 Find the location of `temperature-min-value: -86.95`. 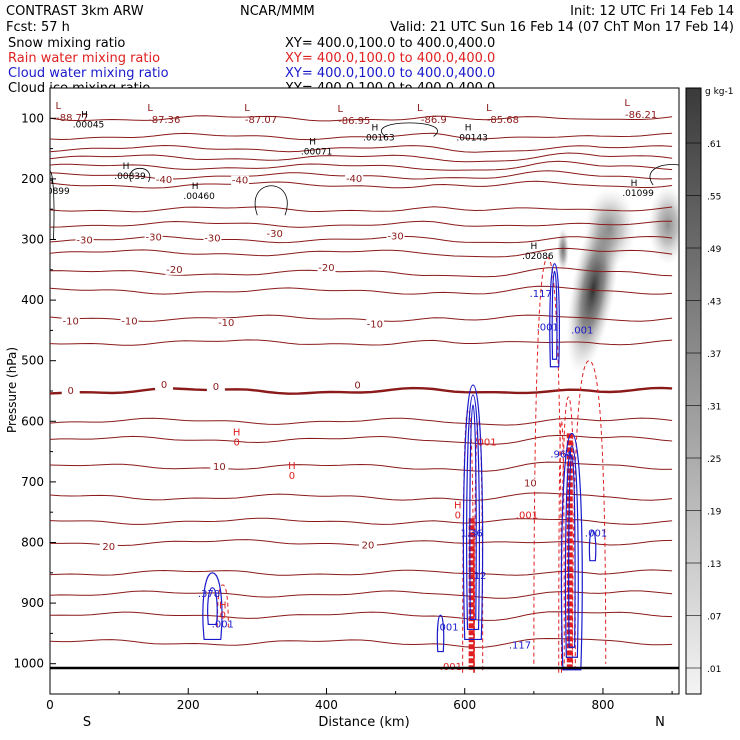

temperature-min-value: -86.95 is located at coordinates (354, 121).